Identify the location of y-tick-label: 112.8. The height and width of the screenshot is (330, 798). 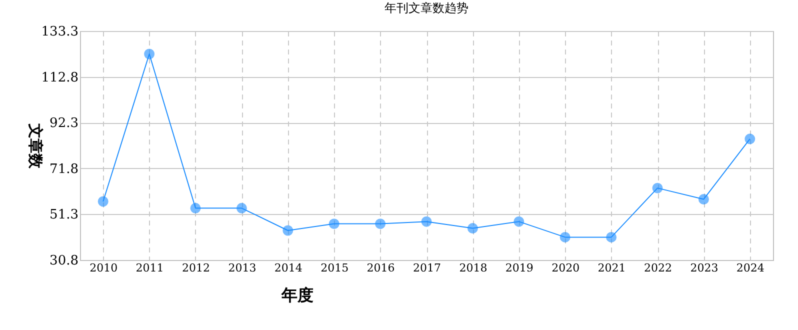
(59, 78).